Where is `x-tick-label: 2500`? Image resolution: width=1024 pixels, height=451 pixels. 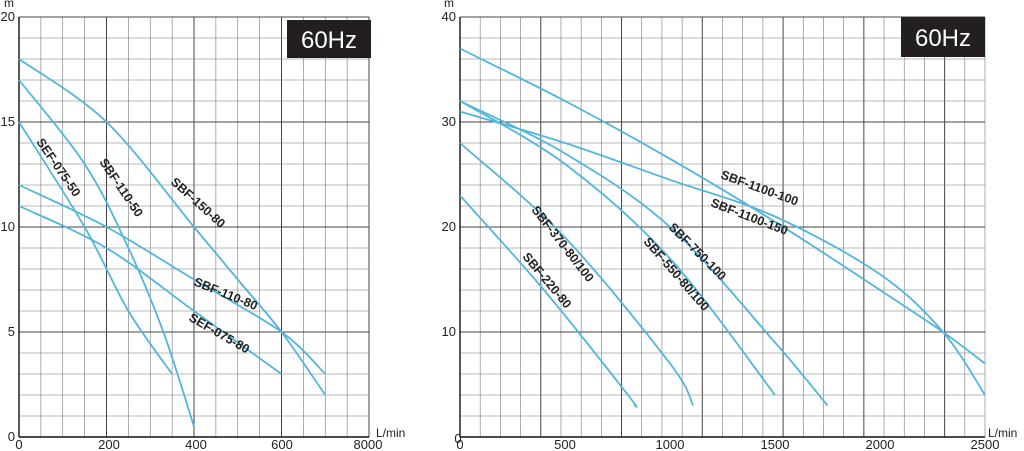
x-tick-label: 2500 is located at coordinates (985, 444).